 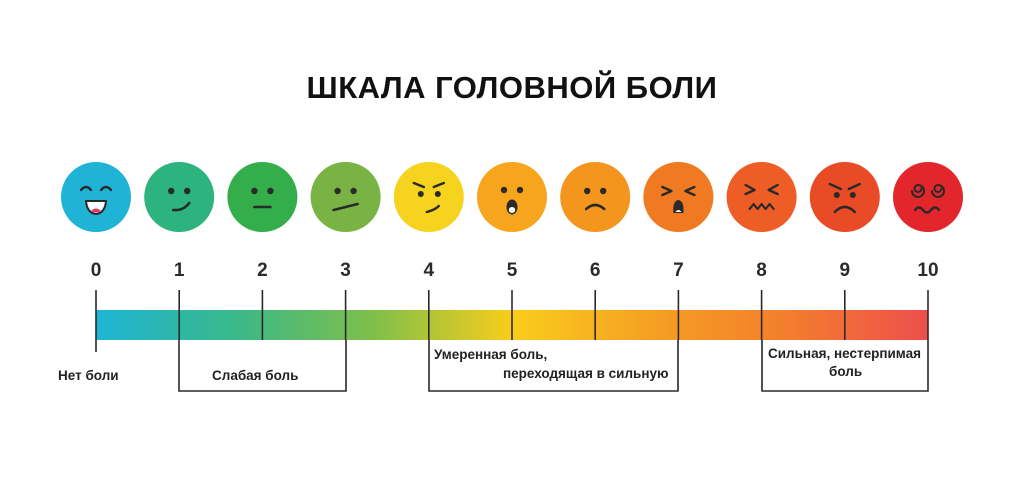 I want to click on label-severe-pain-line1: Сильная, нестерпимая, so click(x=844, y=353).